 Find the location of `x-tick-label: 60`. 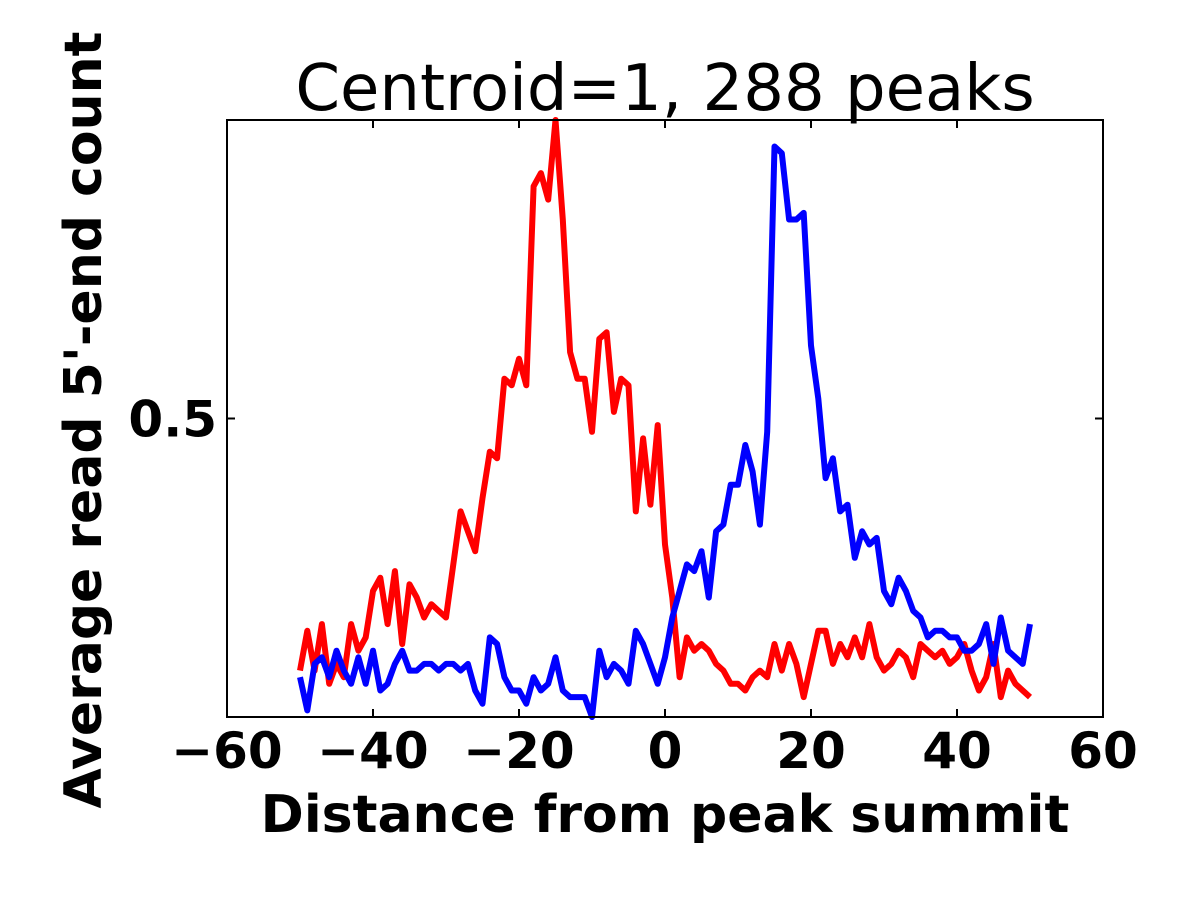

x-tick-label: 60 is located at coordinates (1103, 751).